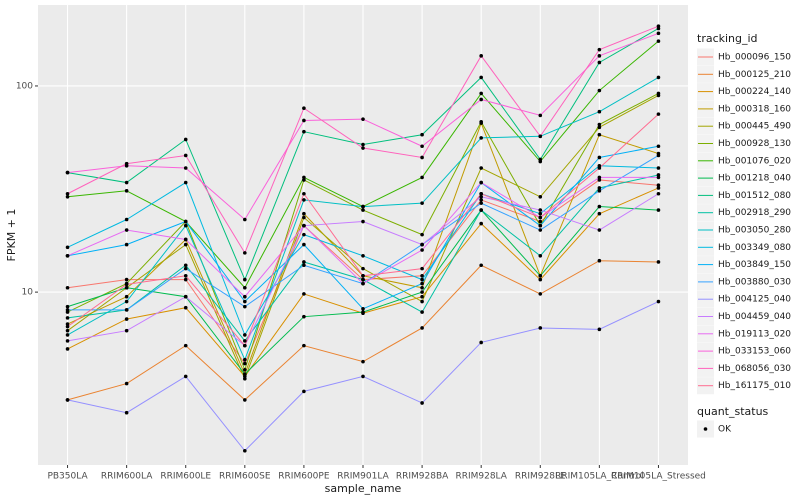  What do you see at coordinates (725, 430) in the screenshot?
I see `shape-legend-label: OK` at bounding box center [725, 430].